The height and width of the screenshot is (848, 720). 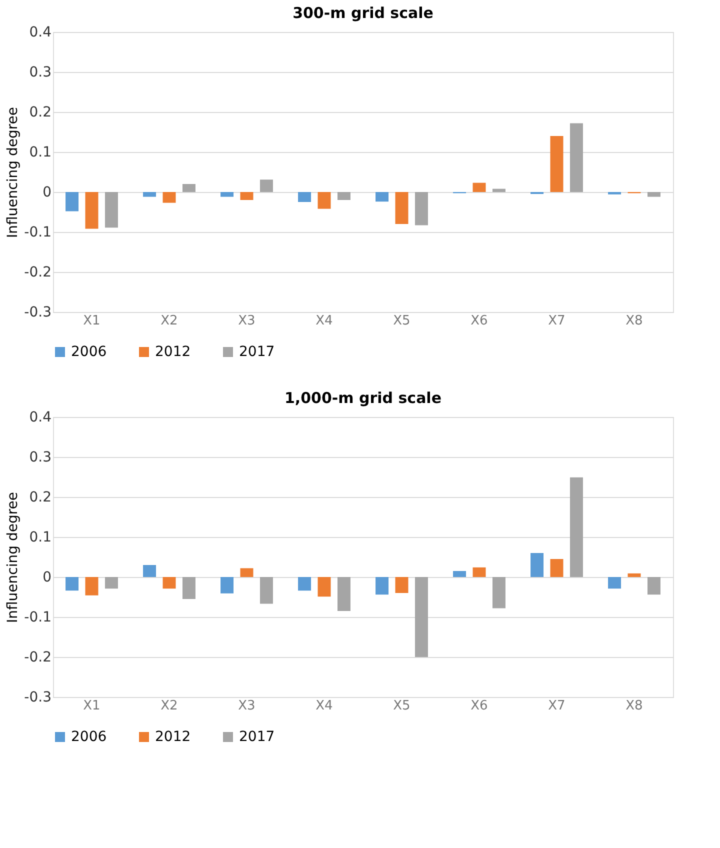 What do you see at coordinates (363, 398) in the screenshot?
I see `chart-title: 1,000-m grid scale` at bounding box center [363, 398].